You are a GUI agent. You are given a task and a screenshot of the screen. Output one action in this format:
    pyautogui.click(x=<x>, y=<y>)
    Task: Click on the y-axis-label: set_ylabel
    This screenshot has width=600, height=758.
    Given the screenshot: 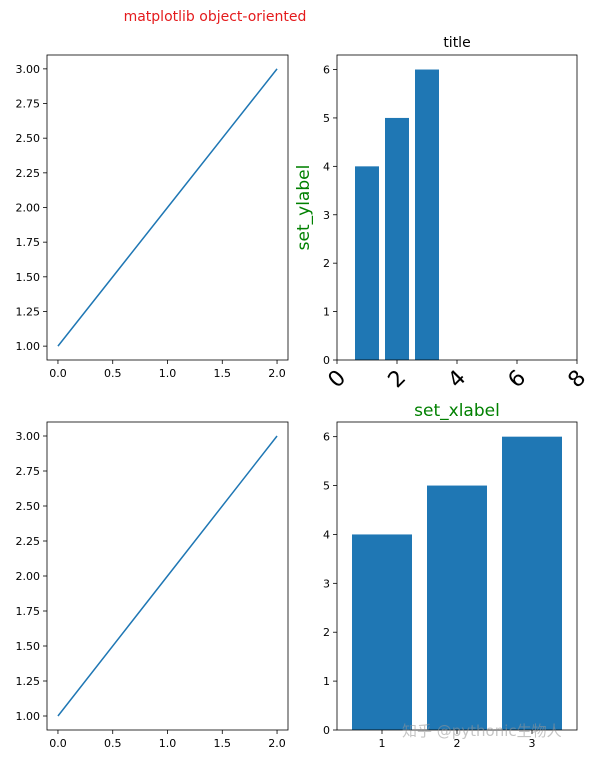 What is the action you would take?
    pyautogui.click(x=304, y=208)
    